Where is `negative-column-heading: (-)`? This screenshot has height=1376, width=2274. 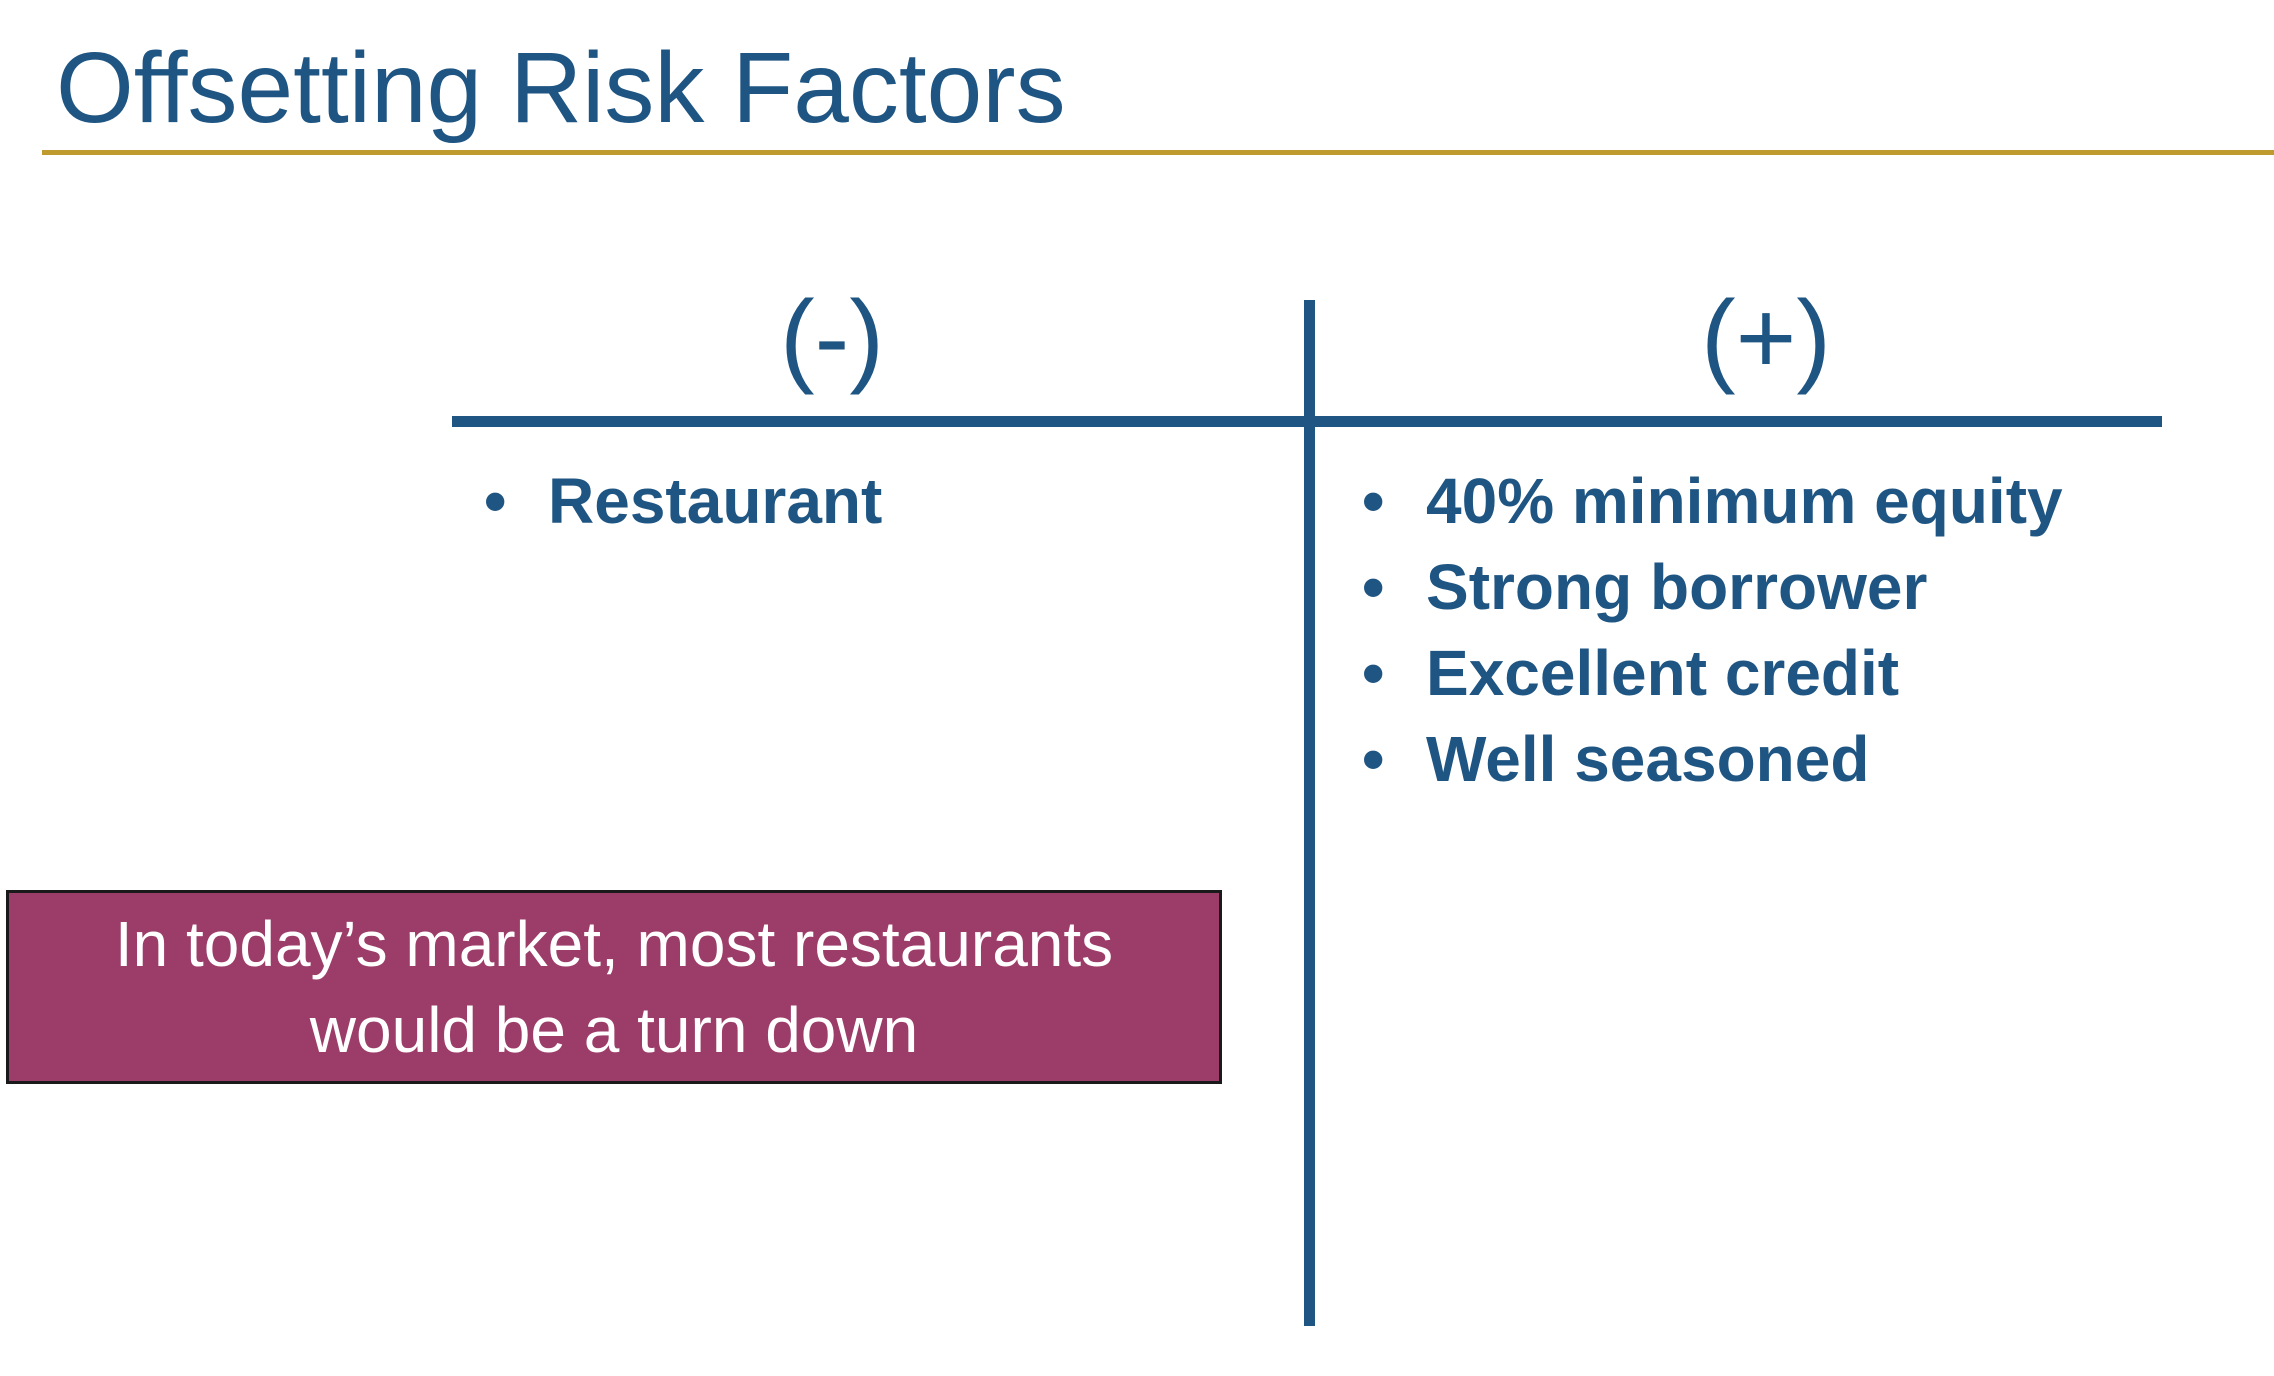 negative-column-heading: (-) is located at coordinates (832, 338).